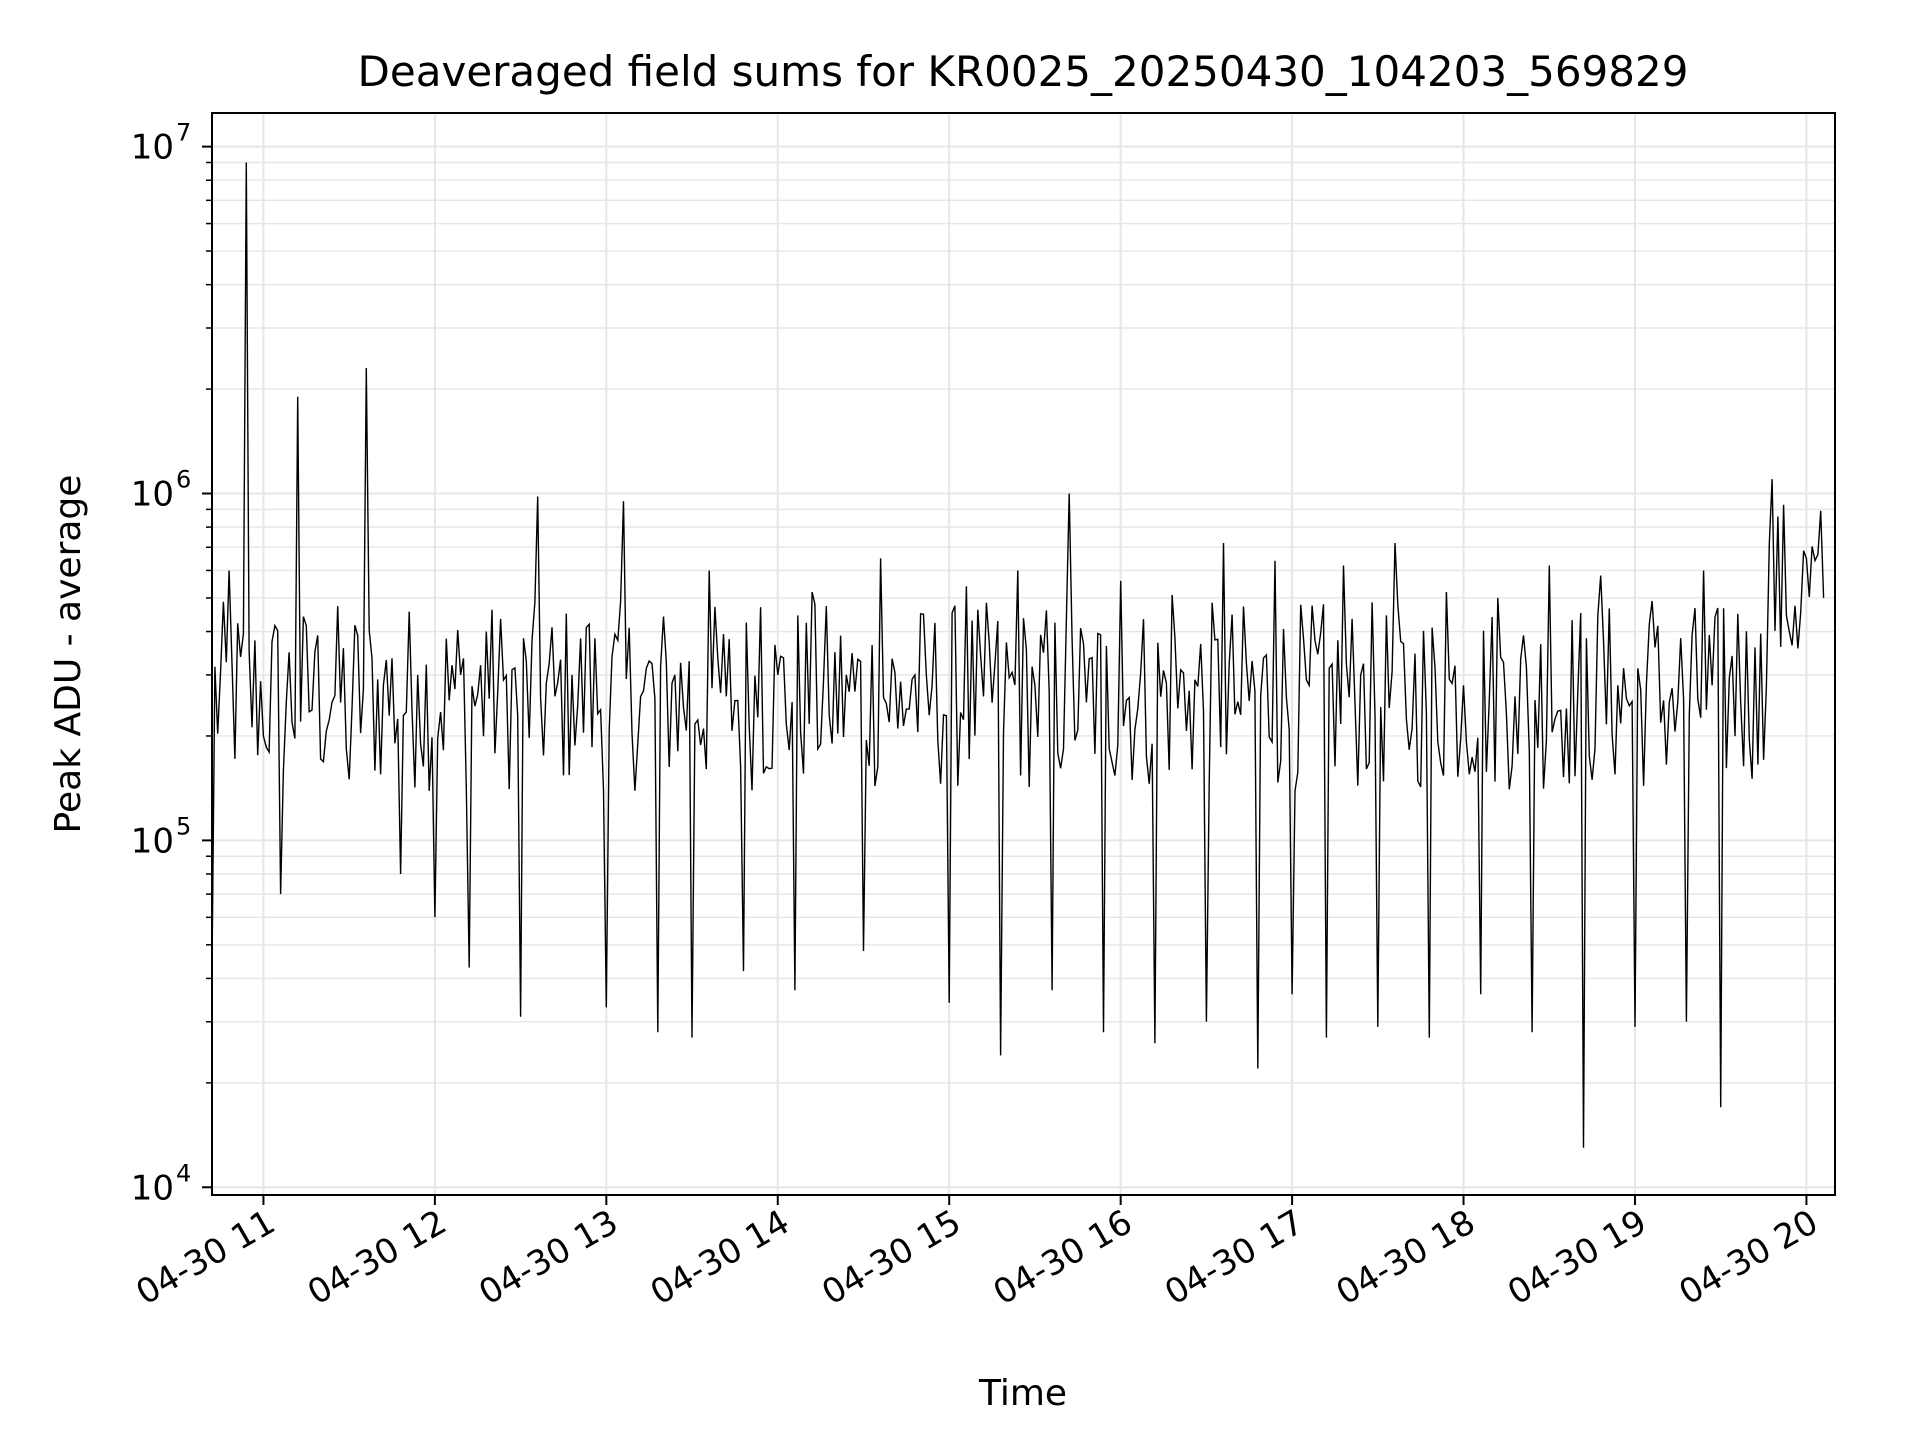 This screenshot has width=1920, height=1440. Describe the element at coordinates (1406, 1257) in the screenshot. I see `x-tick-label: 04-30 18` at that location.